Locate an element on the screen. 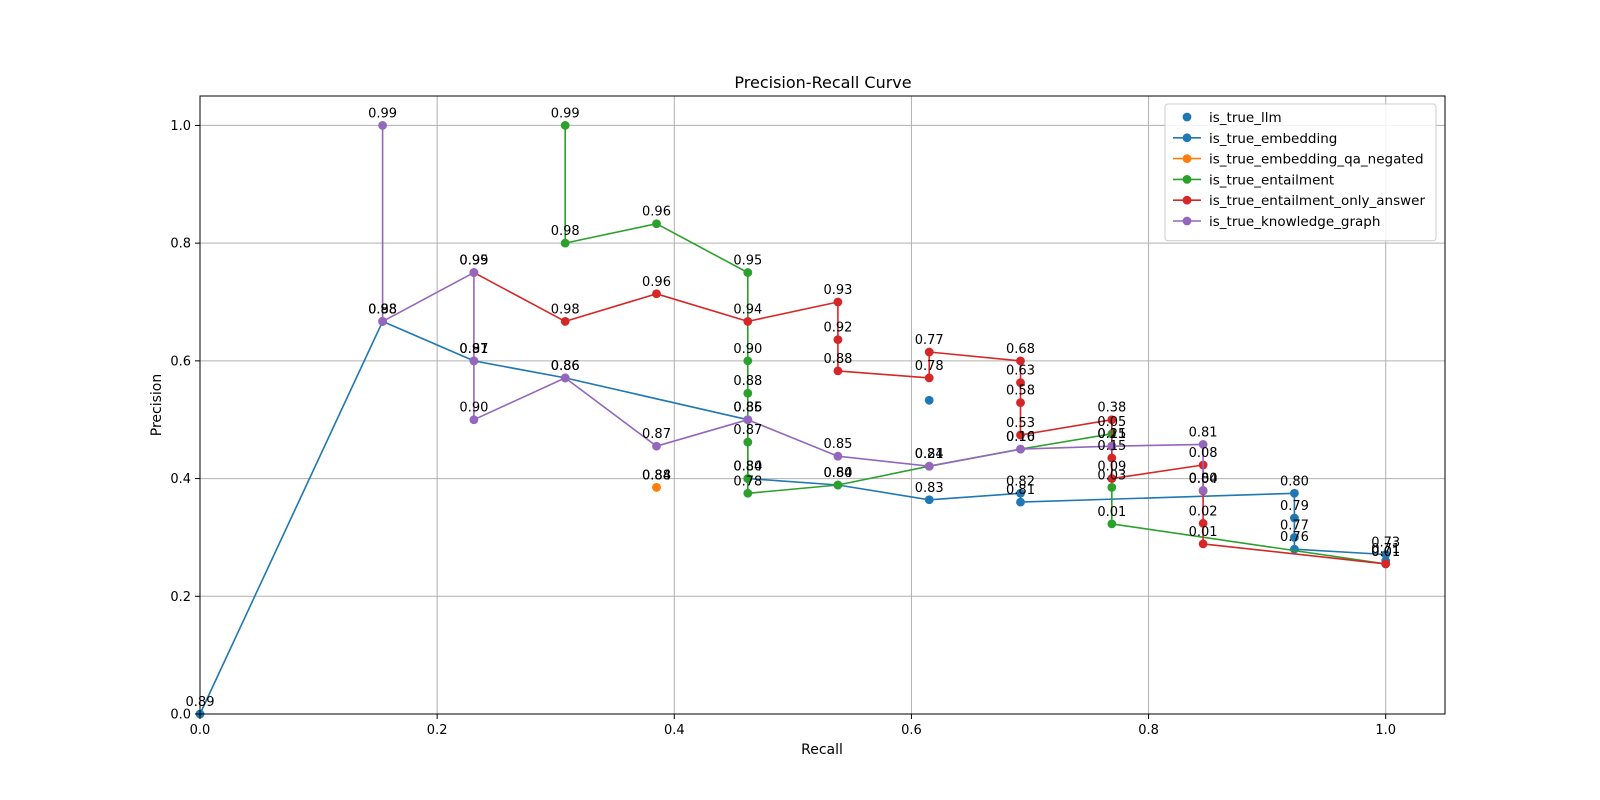 The width and height of the screenshot is (1600, 800). point-label: 0.58 is located at coordinates (1020, 391).